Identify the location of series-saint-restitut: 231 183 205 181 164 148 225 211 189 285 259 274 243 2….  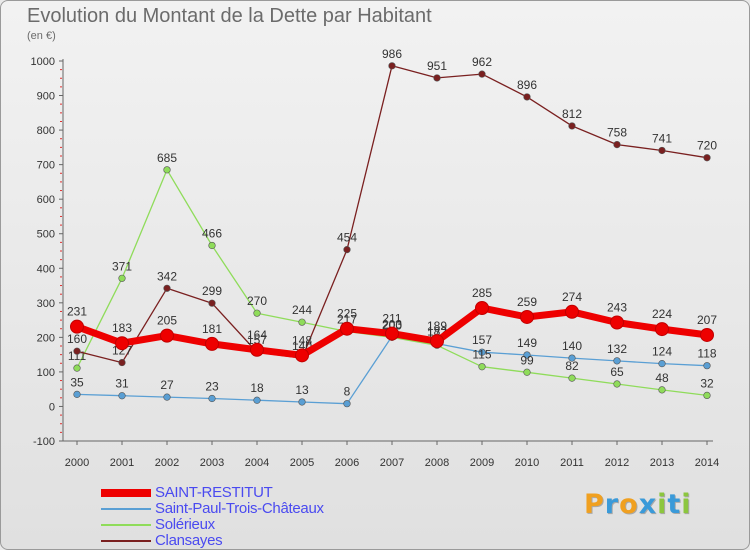
(392, 324).